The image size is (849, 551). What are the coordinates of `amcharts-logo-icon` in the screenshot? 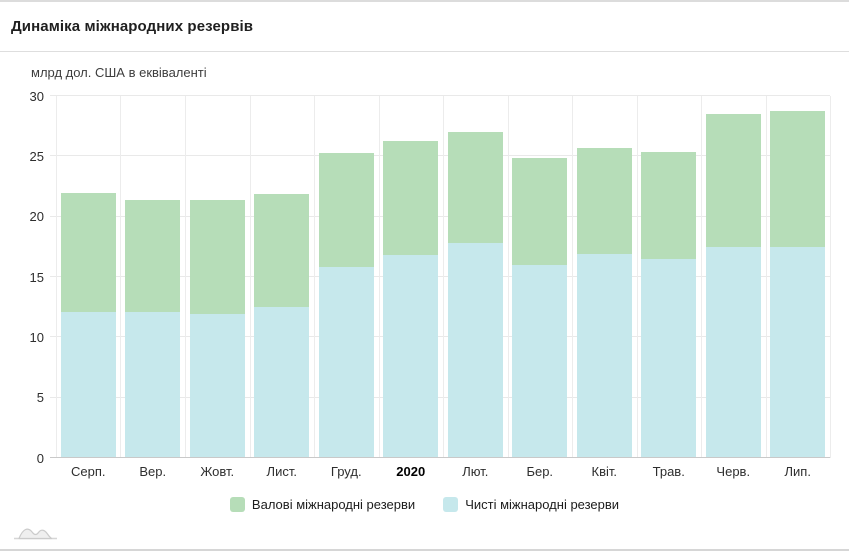 It's located at (35, 532).